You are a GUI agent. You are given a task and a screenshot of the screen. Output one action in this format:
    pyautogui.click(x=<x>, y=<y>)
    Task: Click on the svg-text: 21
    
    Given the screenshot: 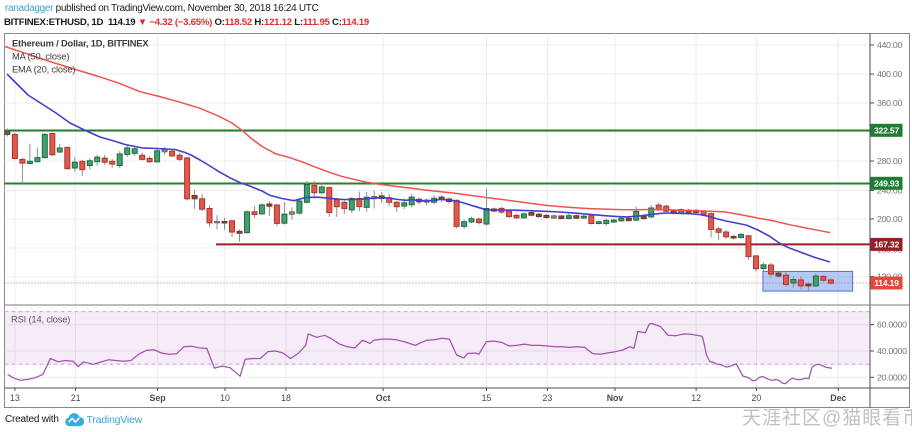 What is the action you would take?
    pyautogui.click(x=76, y=398)
    